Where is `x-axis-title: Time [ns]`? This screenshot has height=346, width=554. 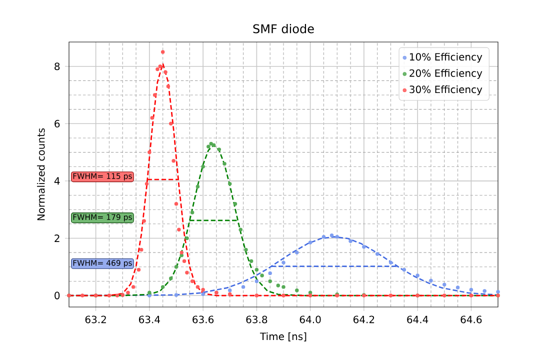
x-axis-title: Time [ns] is located at coordinates (283, 337).